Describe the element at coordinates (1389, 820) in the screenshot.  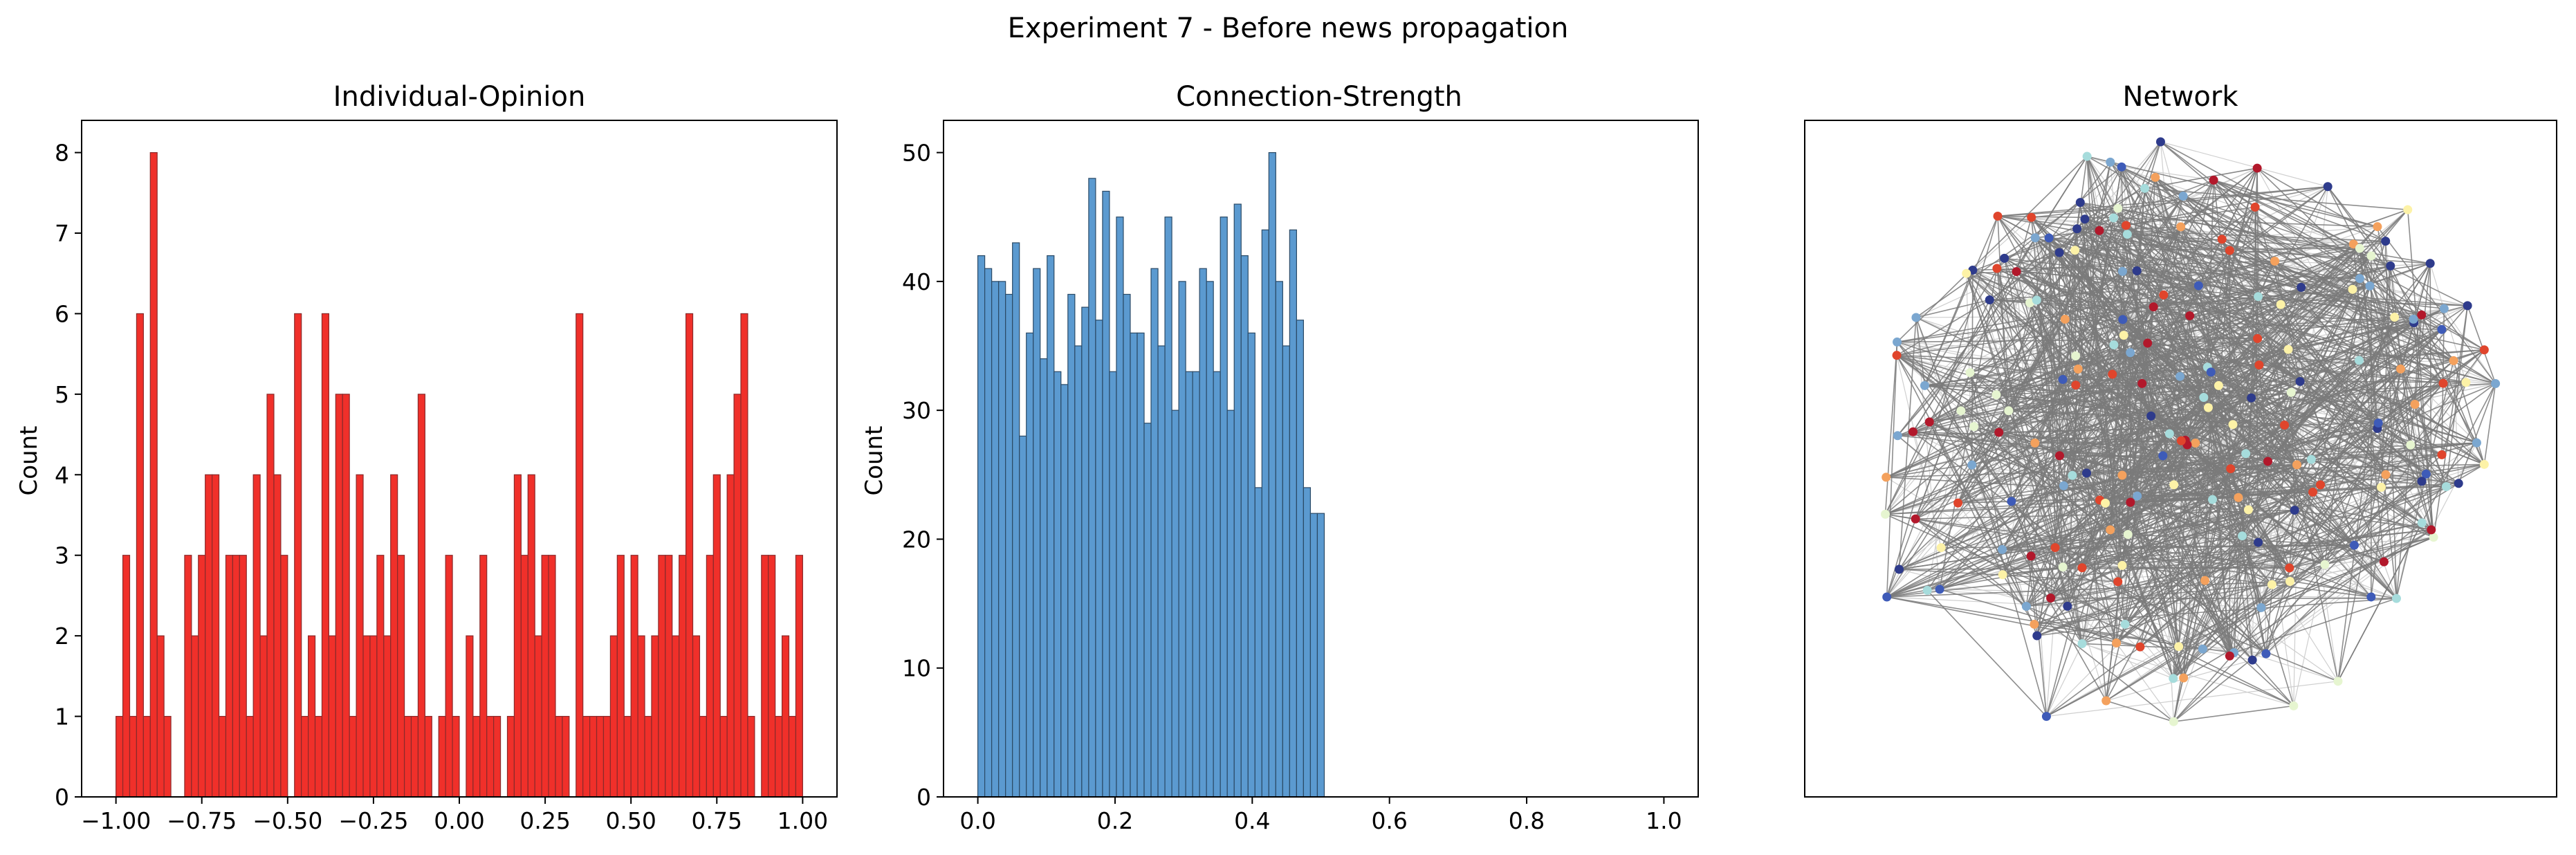
I see `connection-x-tick-label: 0.6` at that location.